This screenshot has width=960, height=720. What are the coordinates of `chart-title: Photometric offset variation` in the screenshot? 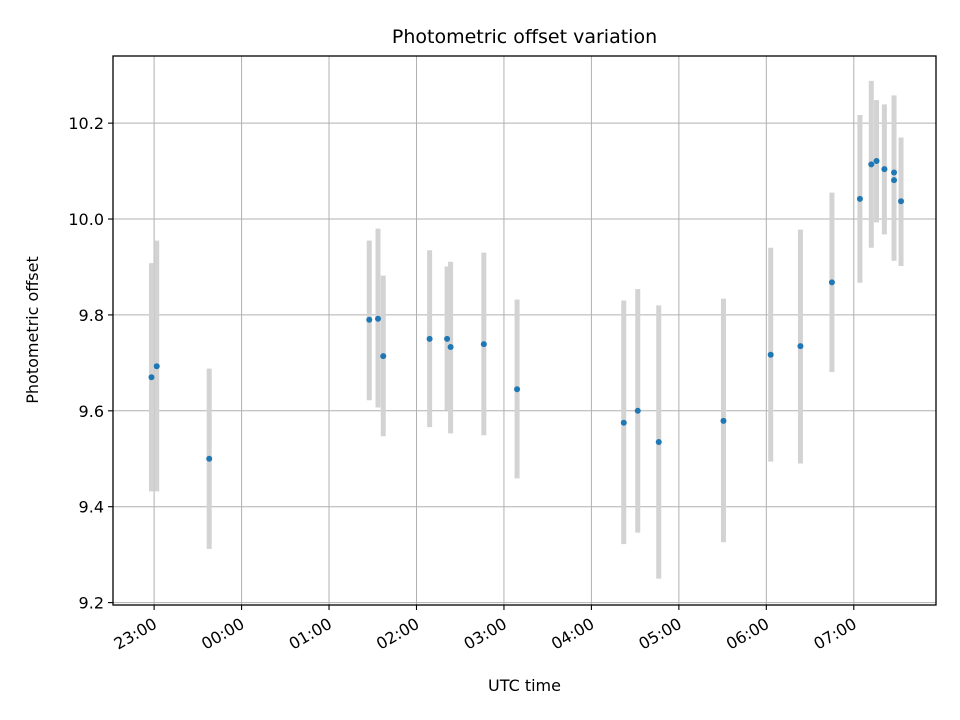 It's located at (524, 37).